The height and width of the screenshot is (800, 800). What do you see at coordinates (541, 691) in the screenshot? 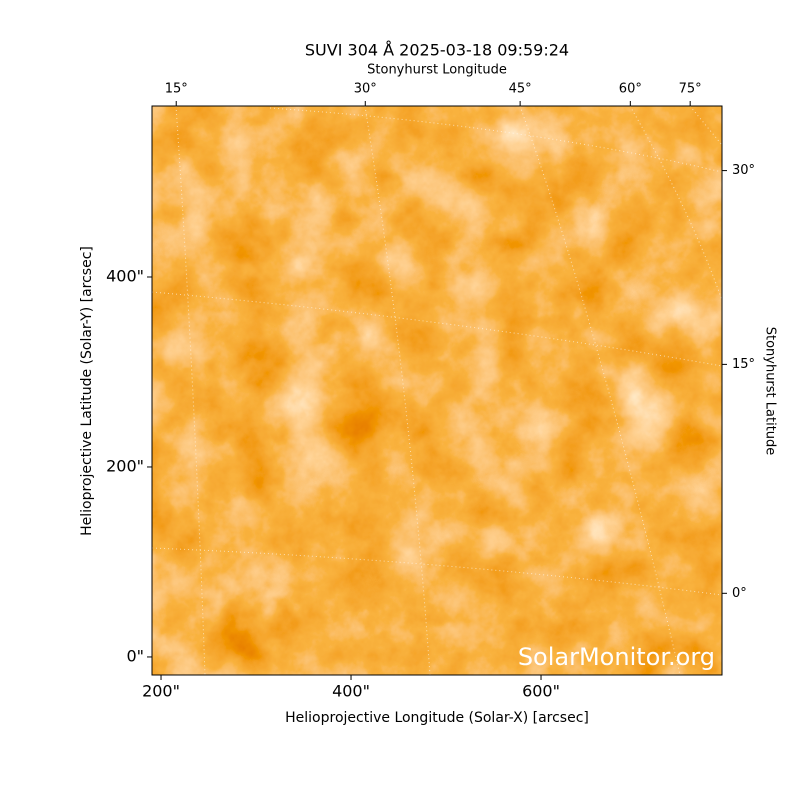
I see `x-tick-label: 600"` at bounding box center [541, 691].